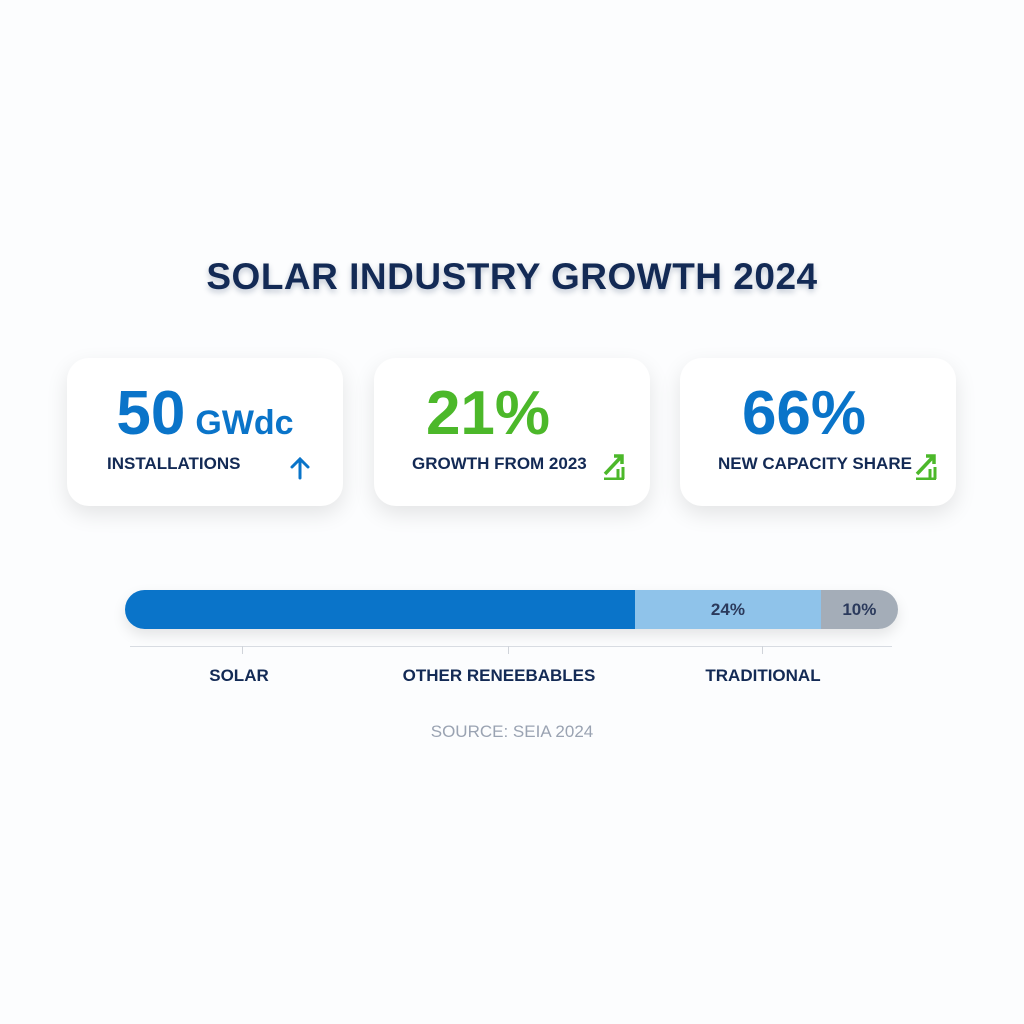 This screenshot has width=1024, height=1024. Describe the element at coordinates (499, 463) in the screenshot. I see `card-label: GROWTH FROM 2023` at that location.